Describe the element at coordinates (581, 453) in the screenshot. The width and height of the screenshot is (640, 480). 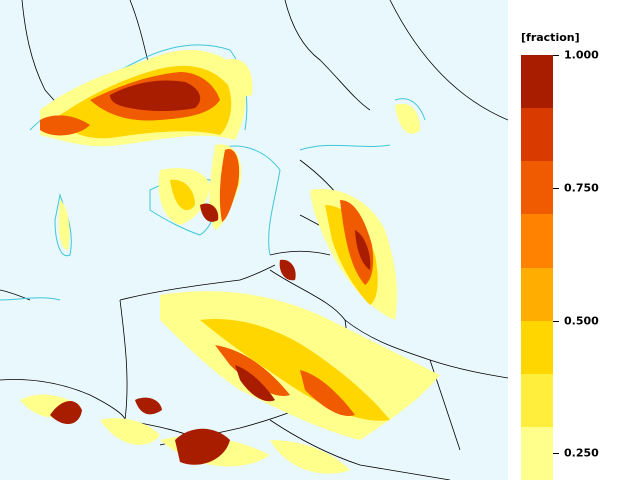
I see `legend-tick-label: 0.250` at that location.